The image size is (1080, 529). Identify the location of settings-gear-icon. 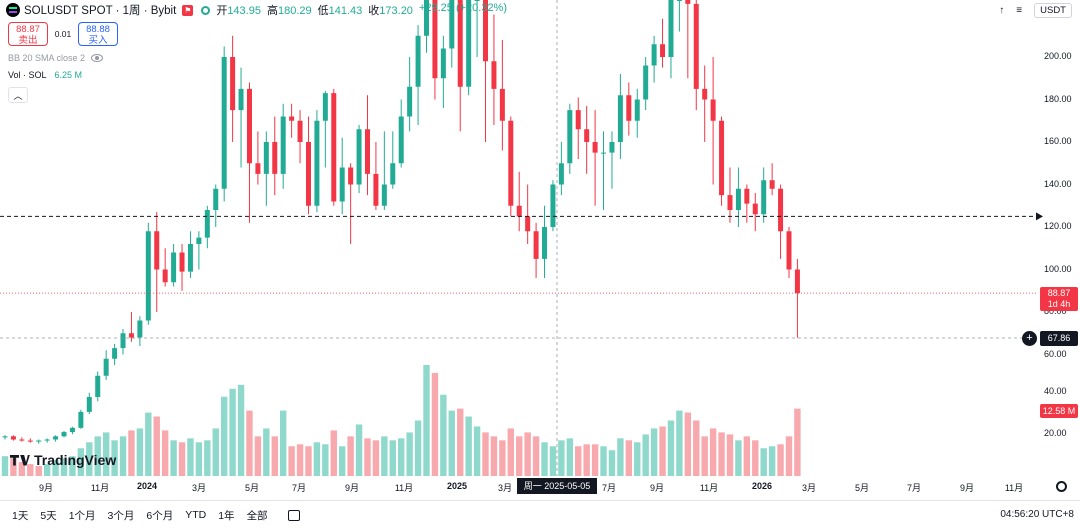
(1061, 486).